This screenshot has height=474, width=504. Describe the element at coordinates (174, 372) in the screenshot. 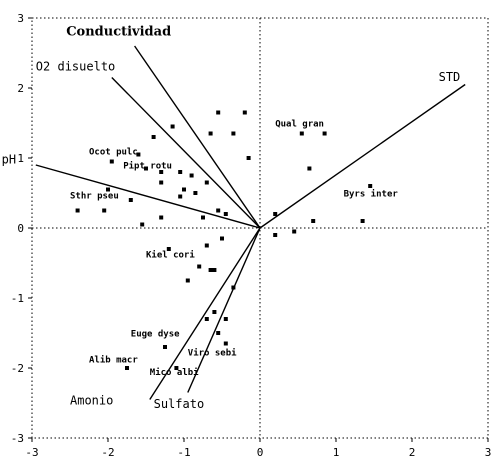

I see `species-label: Mico albi` at that location.